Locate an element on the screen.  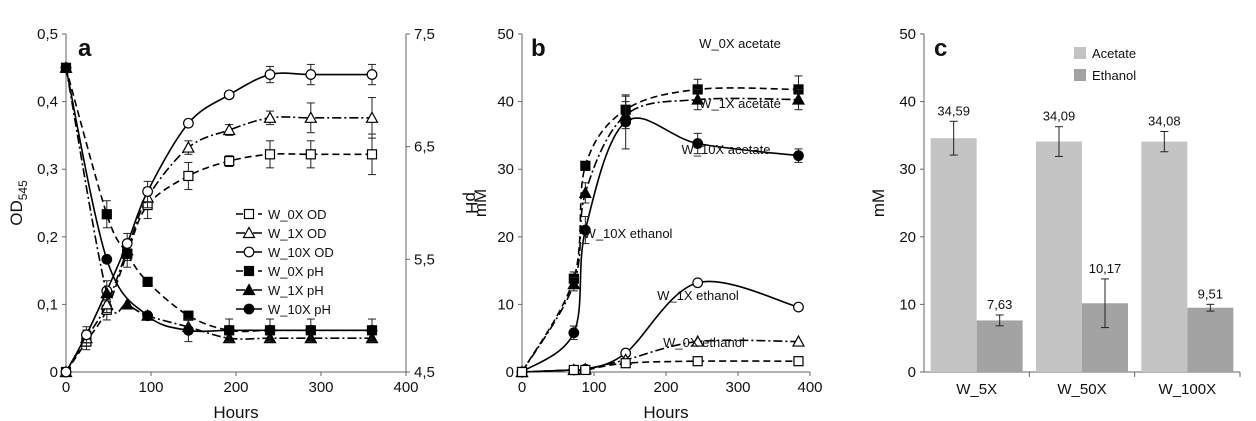
b-xtick-label: 0 is located at coordinates (522, 387).